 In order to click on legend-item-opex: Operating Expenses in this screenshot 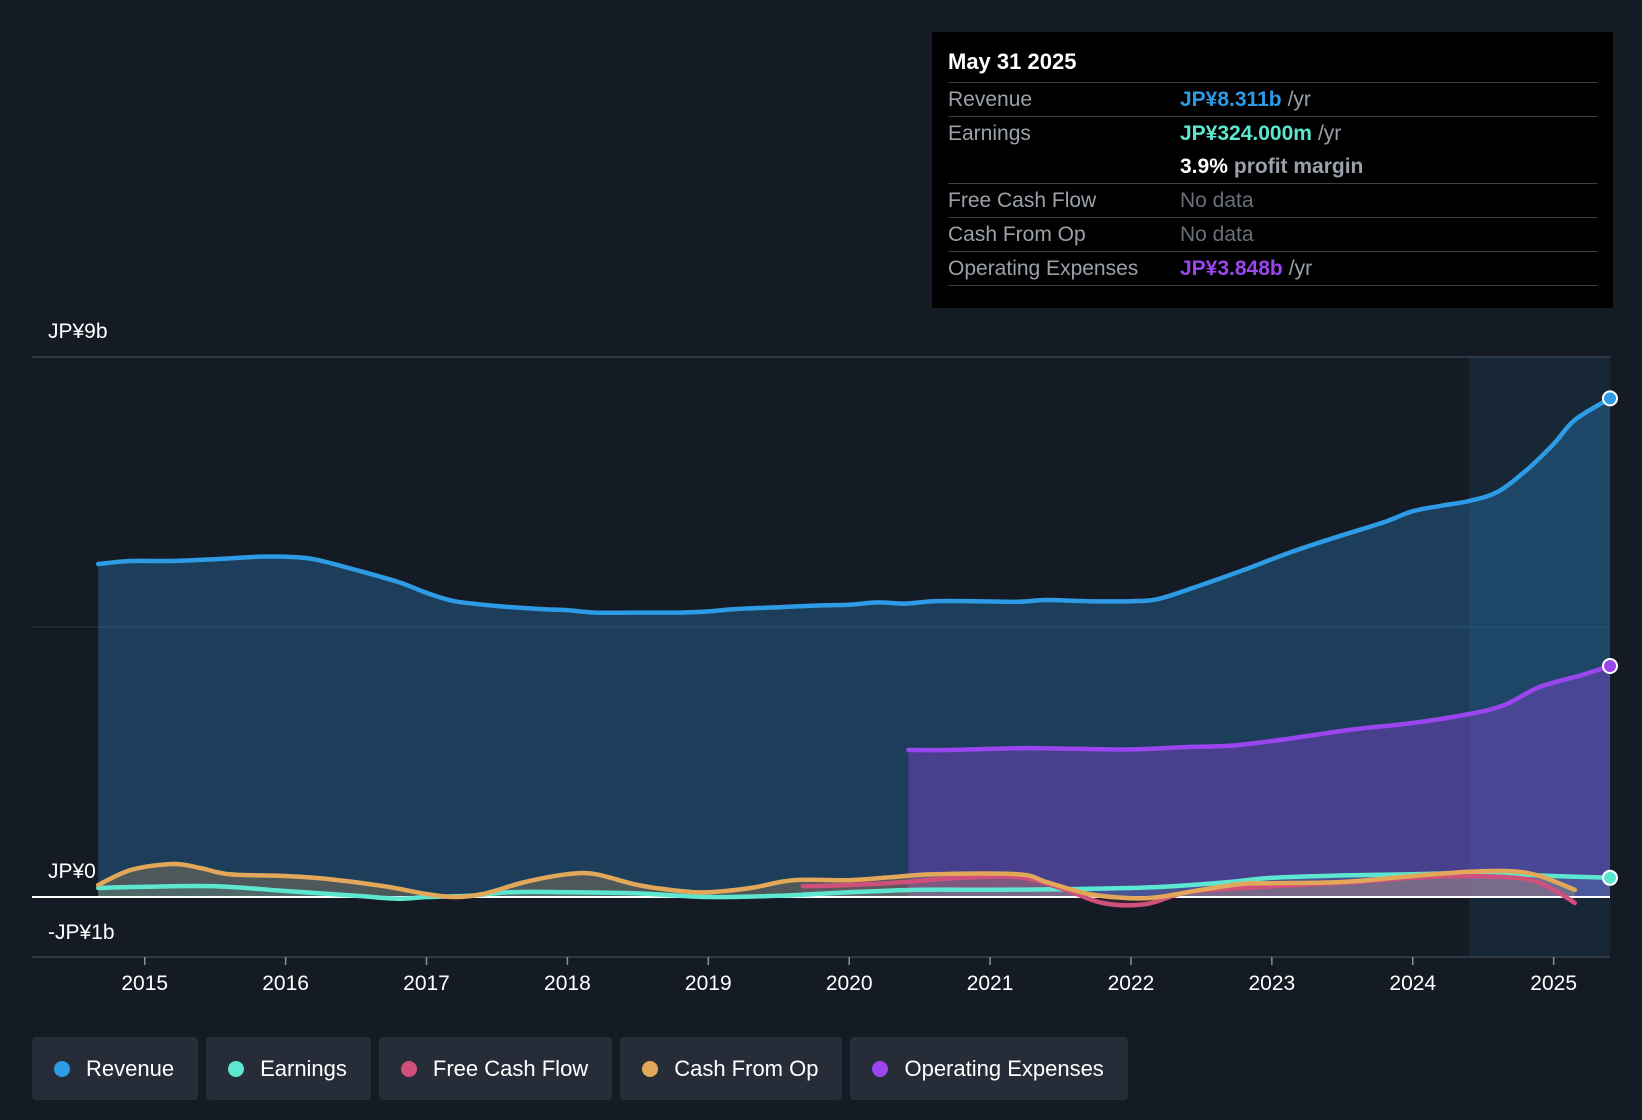, I will do `click(989, 1068)`.